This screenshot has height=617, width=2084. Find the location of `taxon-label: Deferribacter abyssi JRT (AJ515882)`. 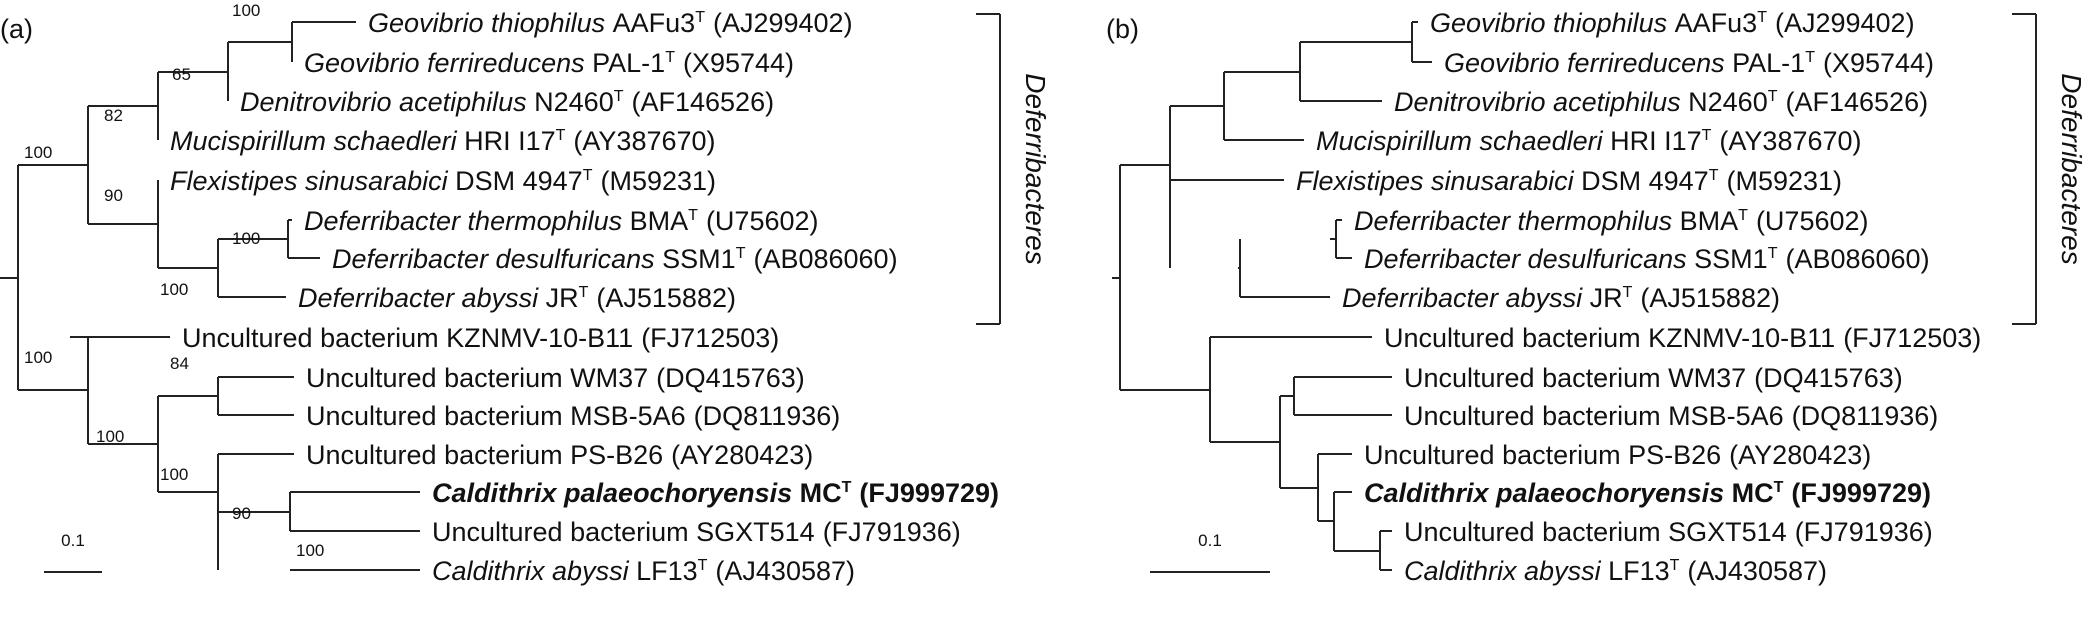

taxon-label: Deferribacter abyssi JRT (AJ515882) is located at coordinates (517, 298).